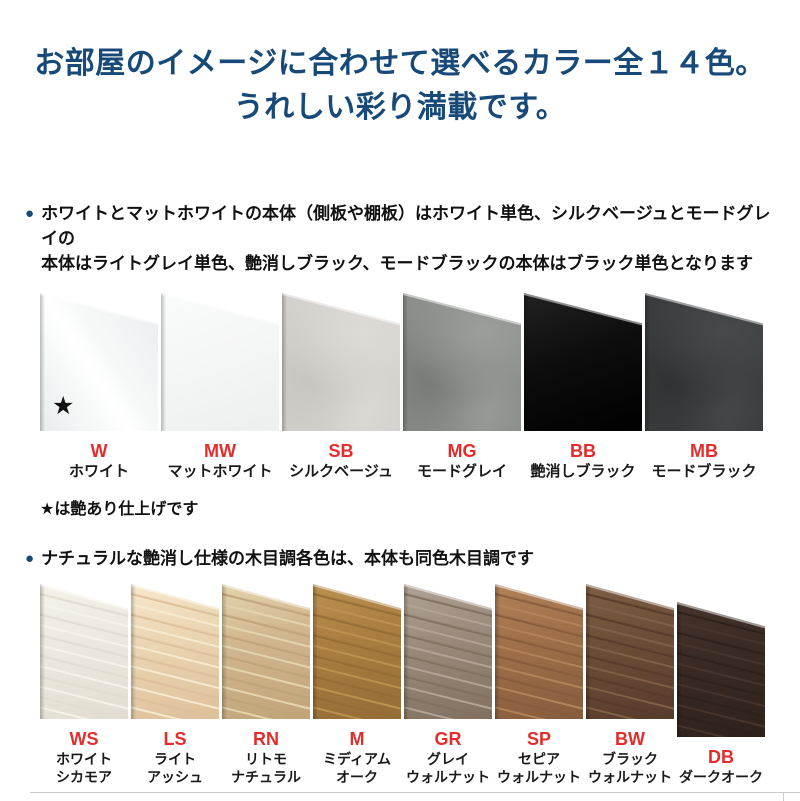 This screenshot has width=800, height=801. I want to click on swatch-ws: WS ホワイト シカモア, so click(84, 685).